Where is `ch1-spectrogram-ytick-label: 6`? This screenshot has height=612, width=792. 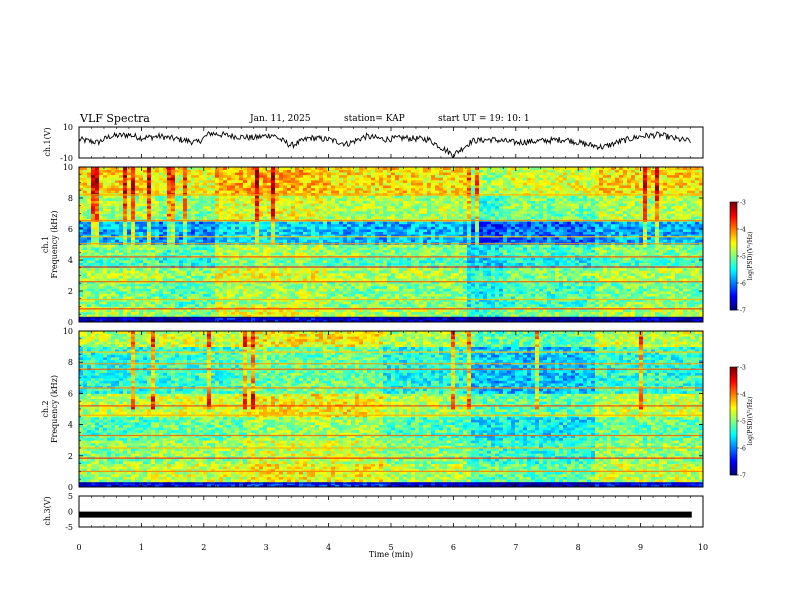 ch1-spectrogram-ytick-label: 6 is located at coordinates (70, 229).